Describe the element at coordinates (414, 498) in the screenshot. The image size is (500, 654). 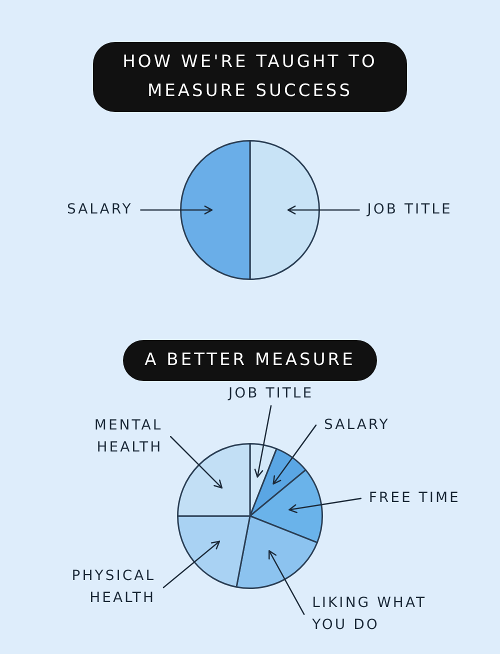
I see `slice-label: FREE TIME` at that location.